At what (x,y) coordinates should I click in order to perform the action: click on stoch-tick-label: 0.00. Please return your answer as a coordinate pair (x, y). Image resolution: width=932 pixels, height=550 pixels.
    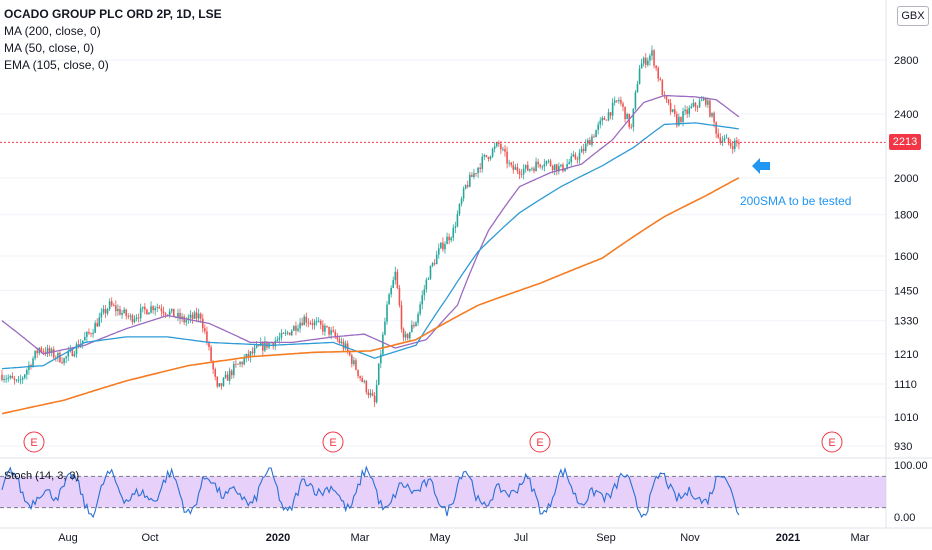
    Looking at the image, I should click on (904, 518).